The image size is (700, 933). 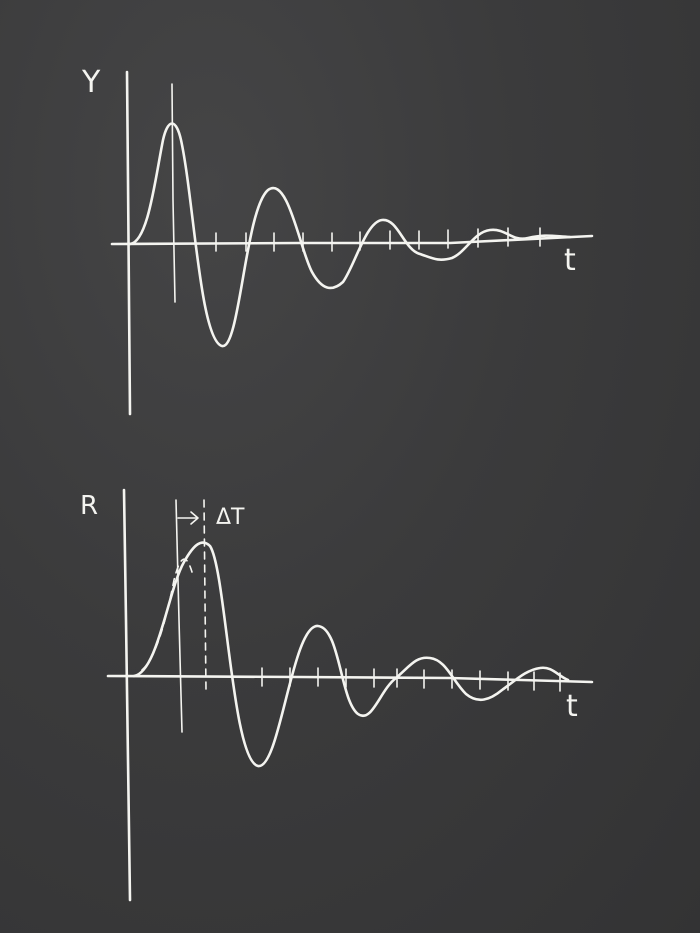 What do you see at coordinates (230, 517) in the screenshot?
I see `delay-label: ΔT` at bounding box center [230, 517].